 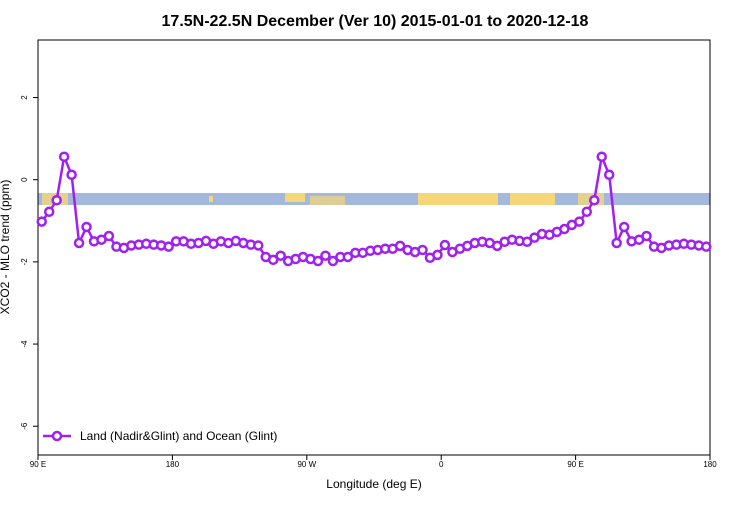 What do you see at coordinates (306, 464) in the screenshot?
I see `x-tick-label: 90 W` at bounding box center [306, 464].